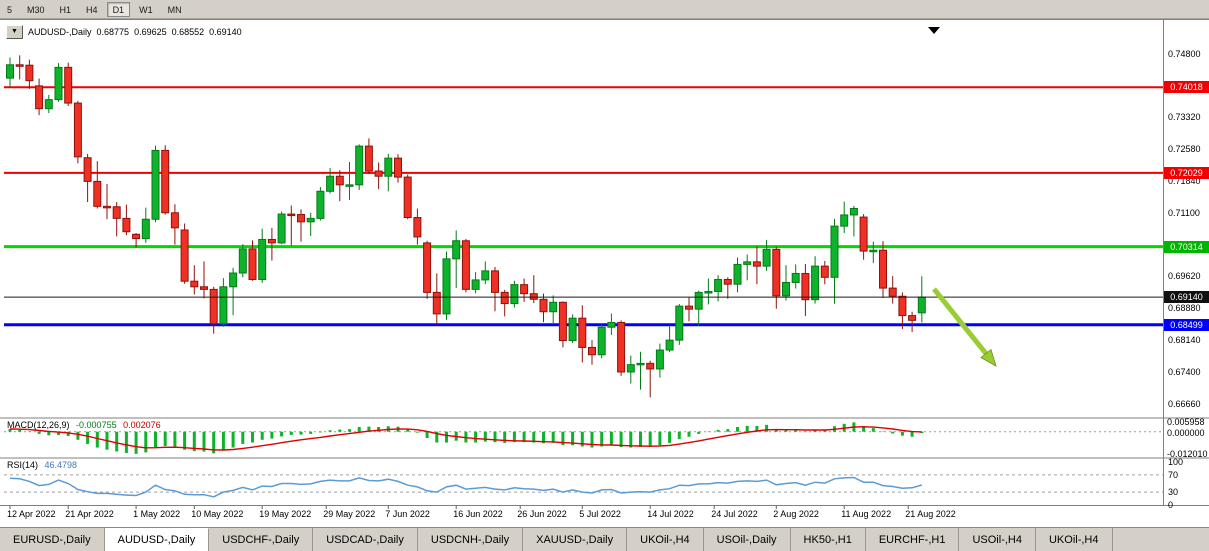  I want to click on timeframe-button-W1: W1, so click(146, 9).